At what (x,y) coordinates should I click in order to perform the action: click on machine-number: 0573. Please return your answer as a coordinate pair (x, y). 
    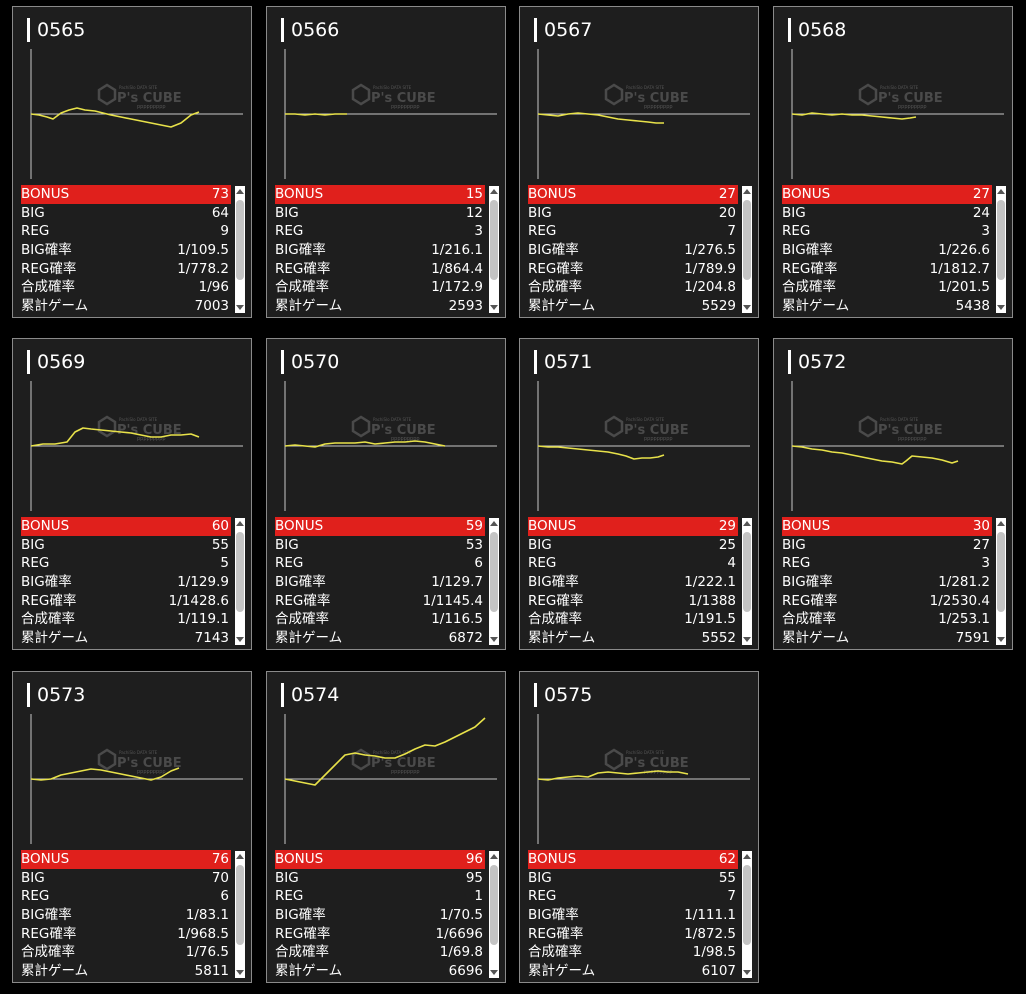
    Looking at the image, I should click on (56, 695).